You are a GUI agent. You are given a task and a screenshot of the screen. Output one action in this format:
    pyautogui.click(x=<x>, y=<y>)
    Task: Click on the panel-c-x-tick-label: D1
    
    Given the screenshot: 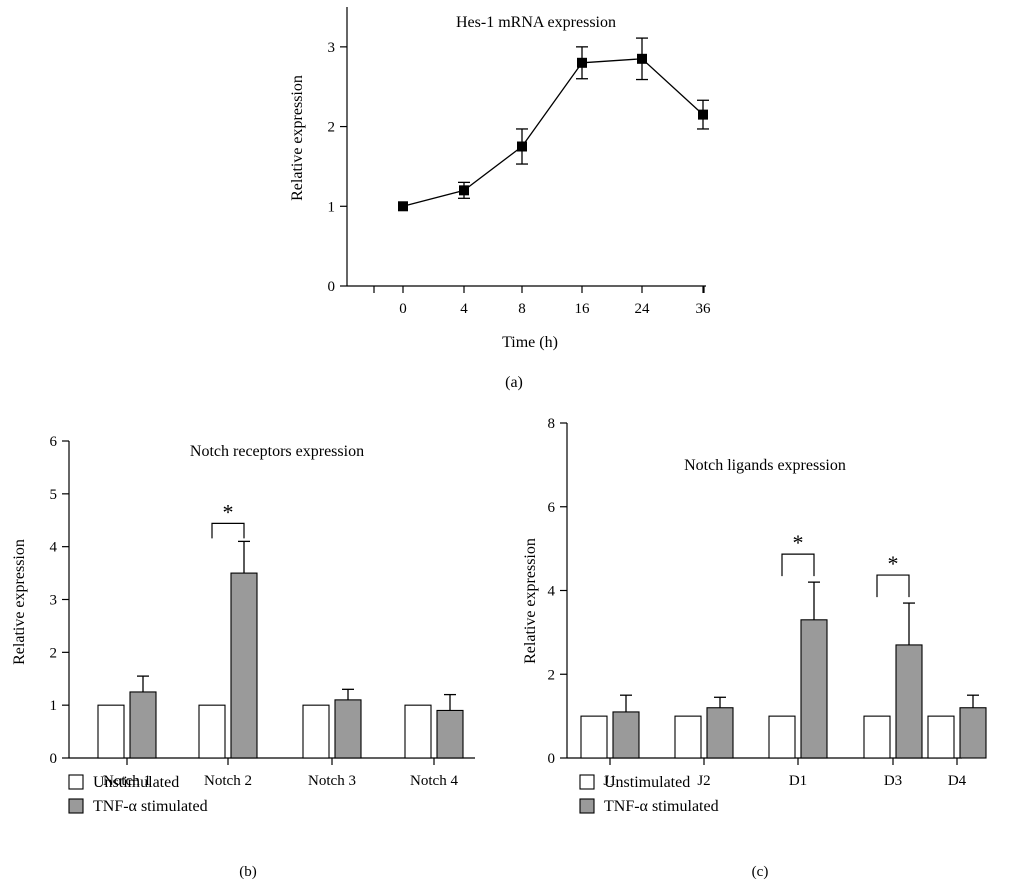 What is the action you would take?
    pyautogui.click(x=798, y=781)
    